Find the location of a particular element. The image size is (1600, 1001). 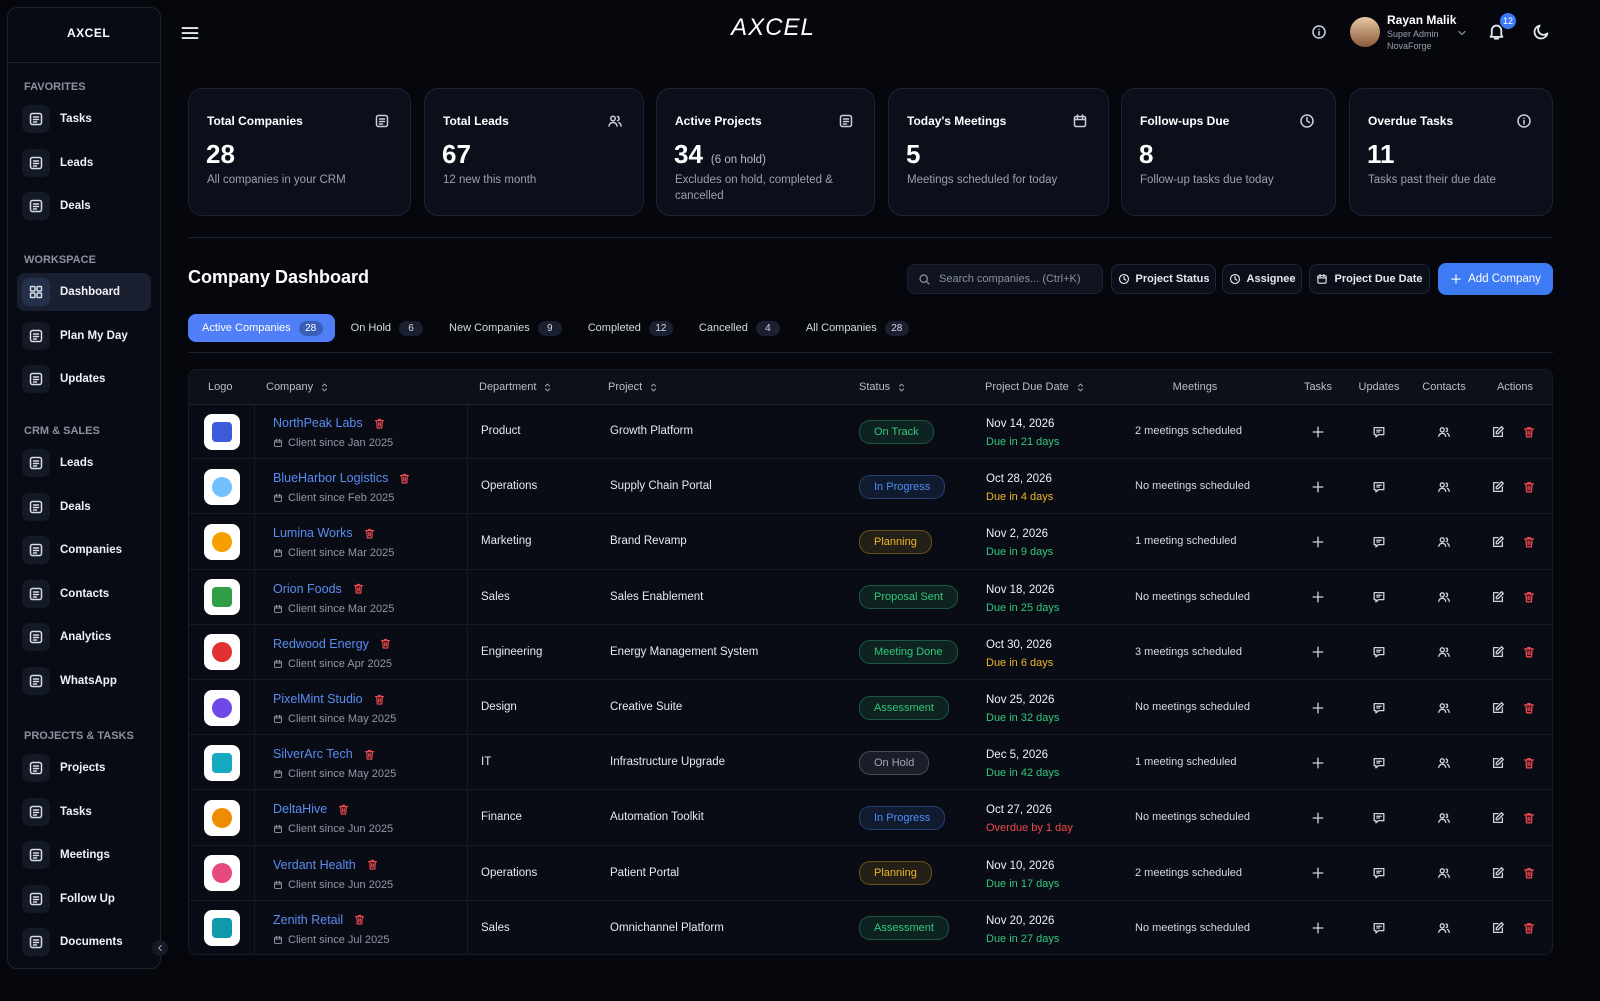

company-name: Zenith Retail is located at coordinates (308, 919).